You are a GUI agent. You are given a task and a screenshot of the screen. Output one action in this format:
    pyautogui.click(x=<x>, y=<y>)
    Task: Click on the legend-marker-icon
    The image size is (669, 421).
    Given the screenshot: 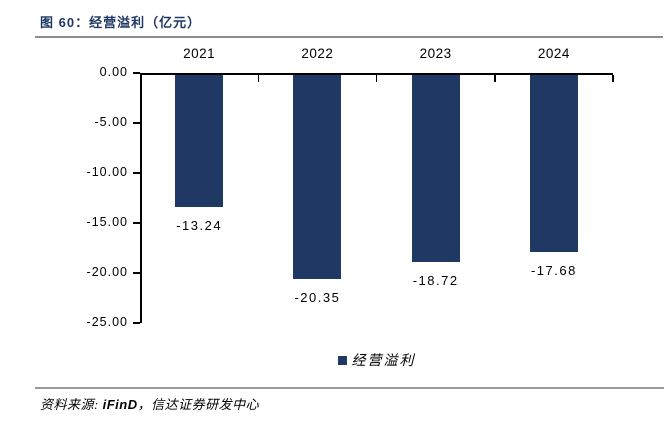 What is the action you would take?
    pyautogui.click(x=342, y=360)
    